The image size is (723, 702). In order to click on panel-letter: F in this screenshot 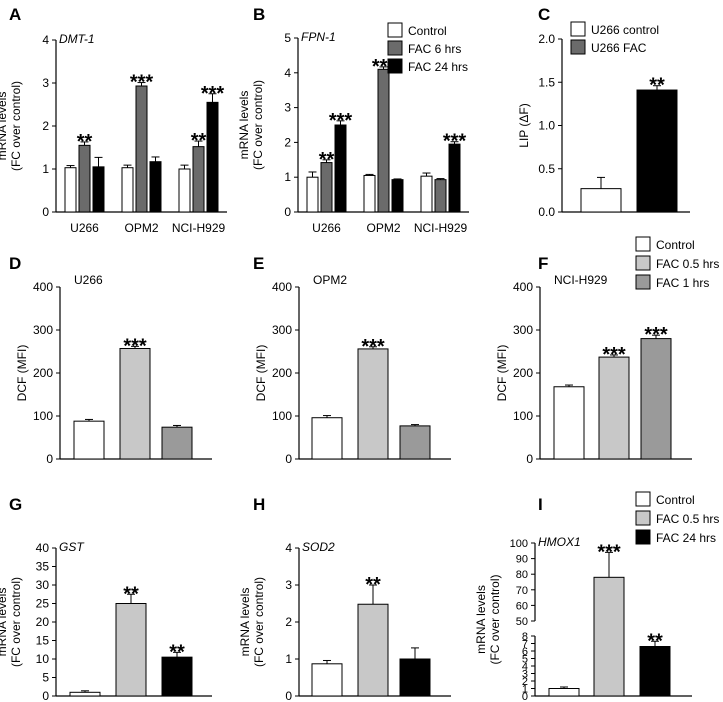, I will do `click(543, 263)`.